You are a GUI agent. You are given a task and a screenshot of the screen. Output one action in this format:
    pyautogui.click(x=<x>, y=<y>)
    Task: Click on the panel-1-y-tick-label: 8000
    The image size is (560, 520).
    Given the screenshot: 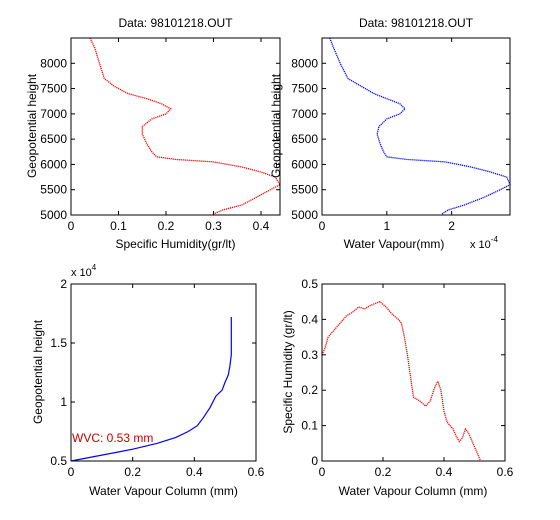 What is the action you would take?
    pyautogui.click(x=53, y=63)
    